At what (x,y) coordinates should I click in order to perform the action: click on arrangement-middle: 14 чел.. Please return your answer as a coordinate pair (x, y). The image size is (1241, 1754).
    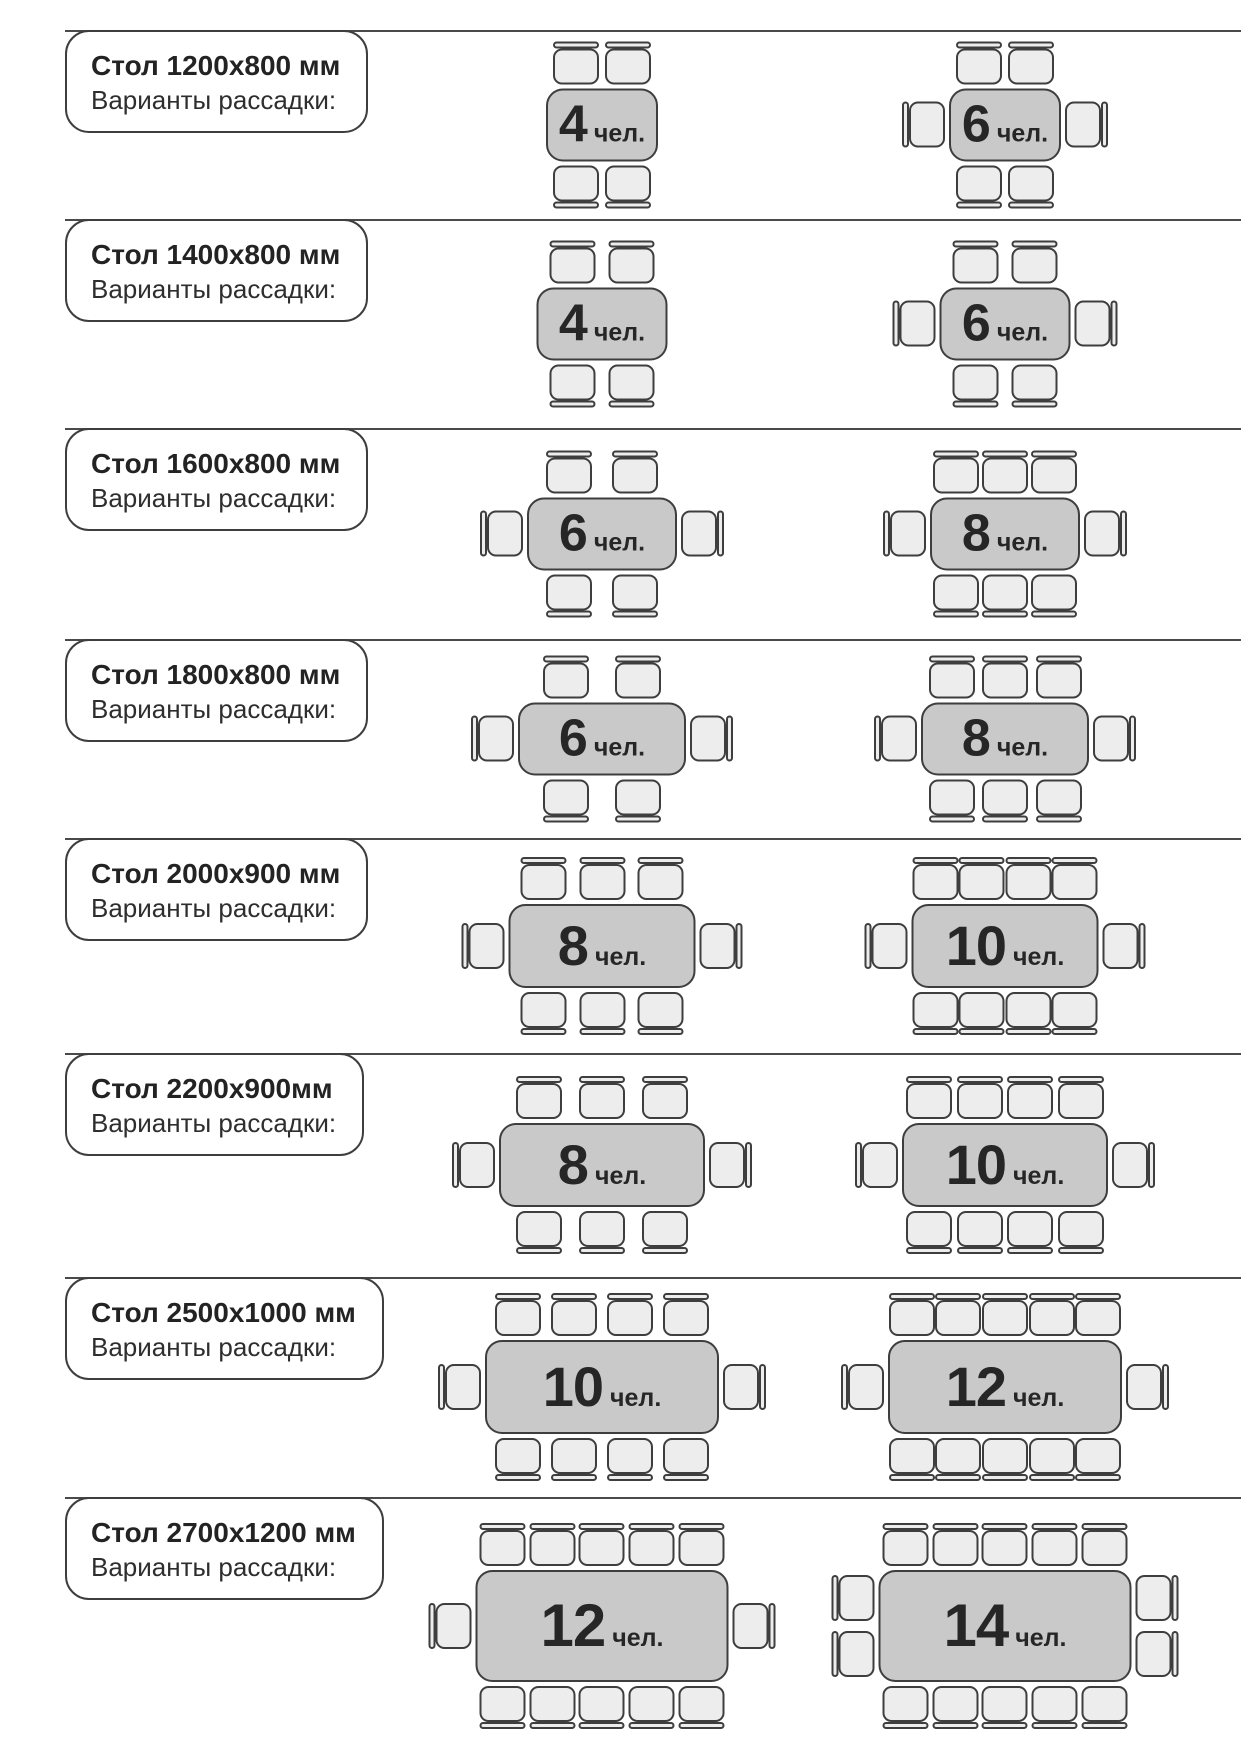
    Looking at the image, I should click on (1005, 1625).